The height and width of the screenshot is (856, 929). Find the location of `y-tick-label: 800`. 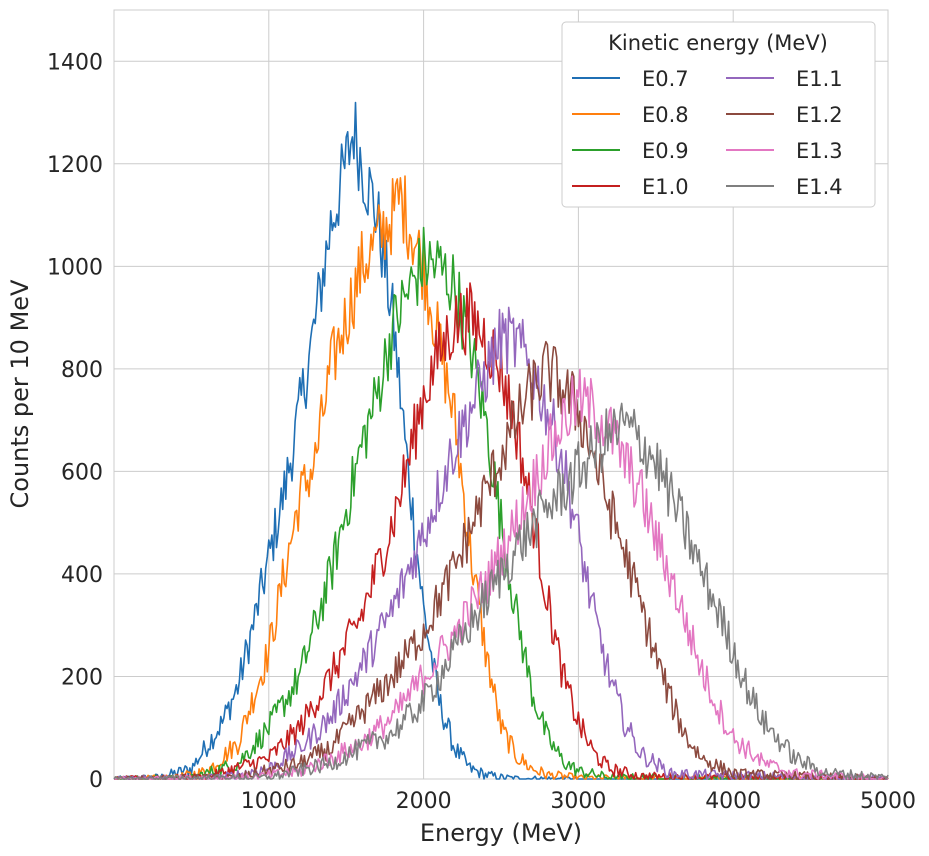

y-tick-label: 800 is located at coordinates (82, 370).